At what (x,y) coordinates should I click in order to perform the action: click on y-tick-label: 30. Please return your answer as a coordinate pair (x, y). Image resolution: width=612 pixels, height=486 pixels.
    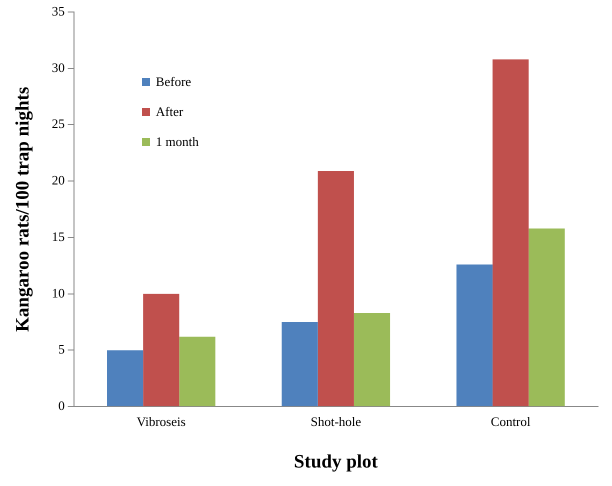
    Looking at the image, I should click on (58, 67).